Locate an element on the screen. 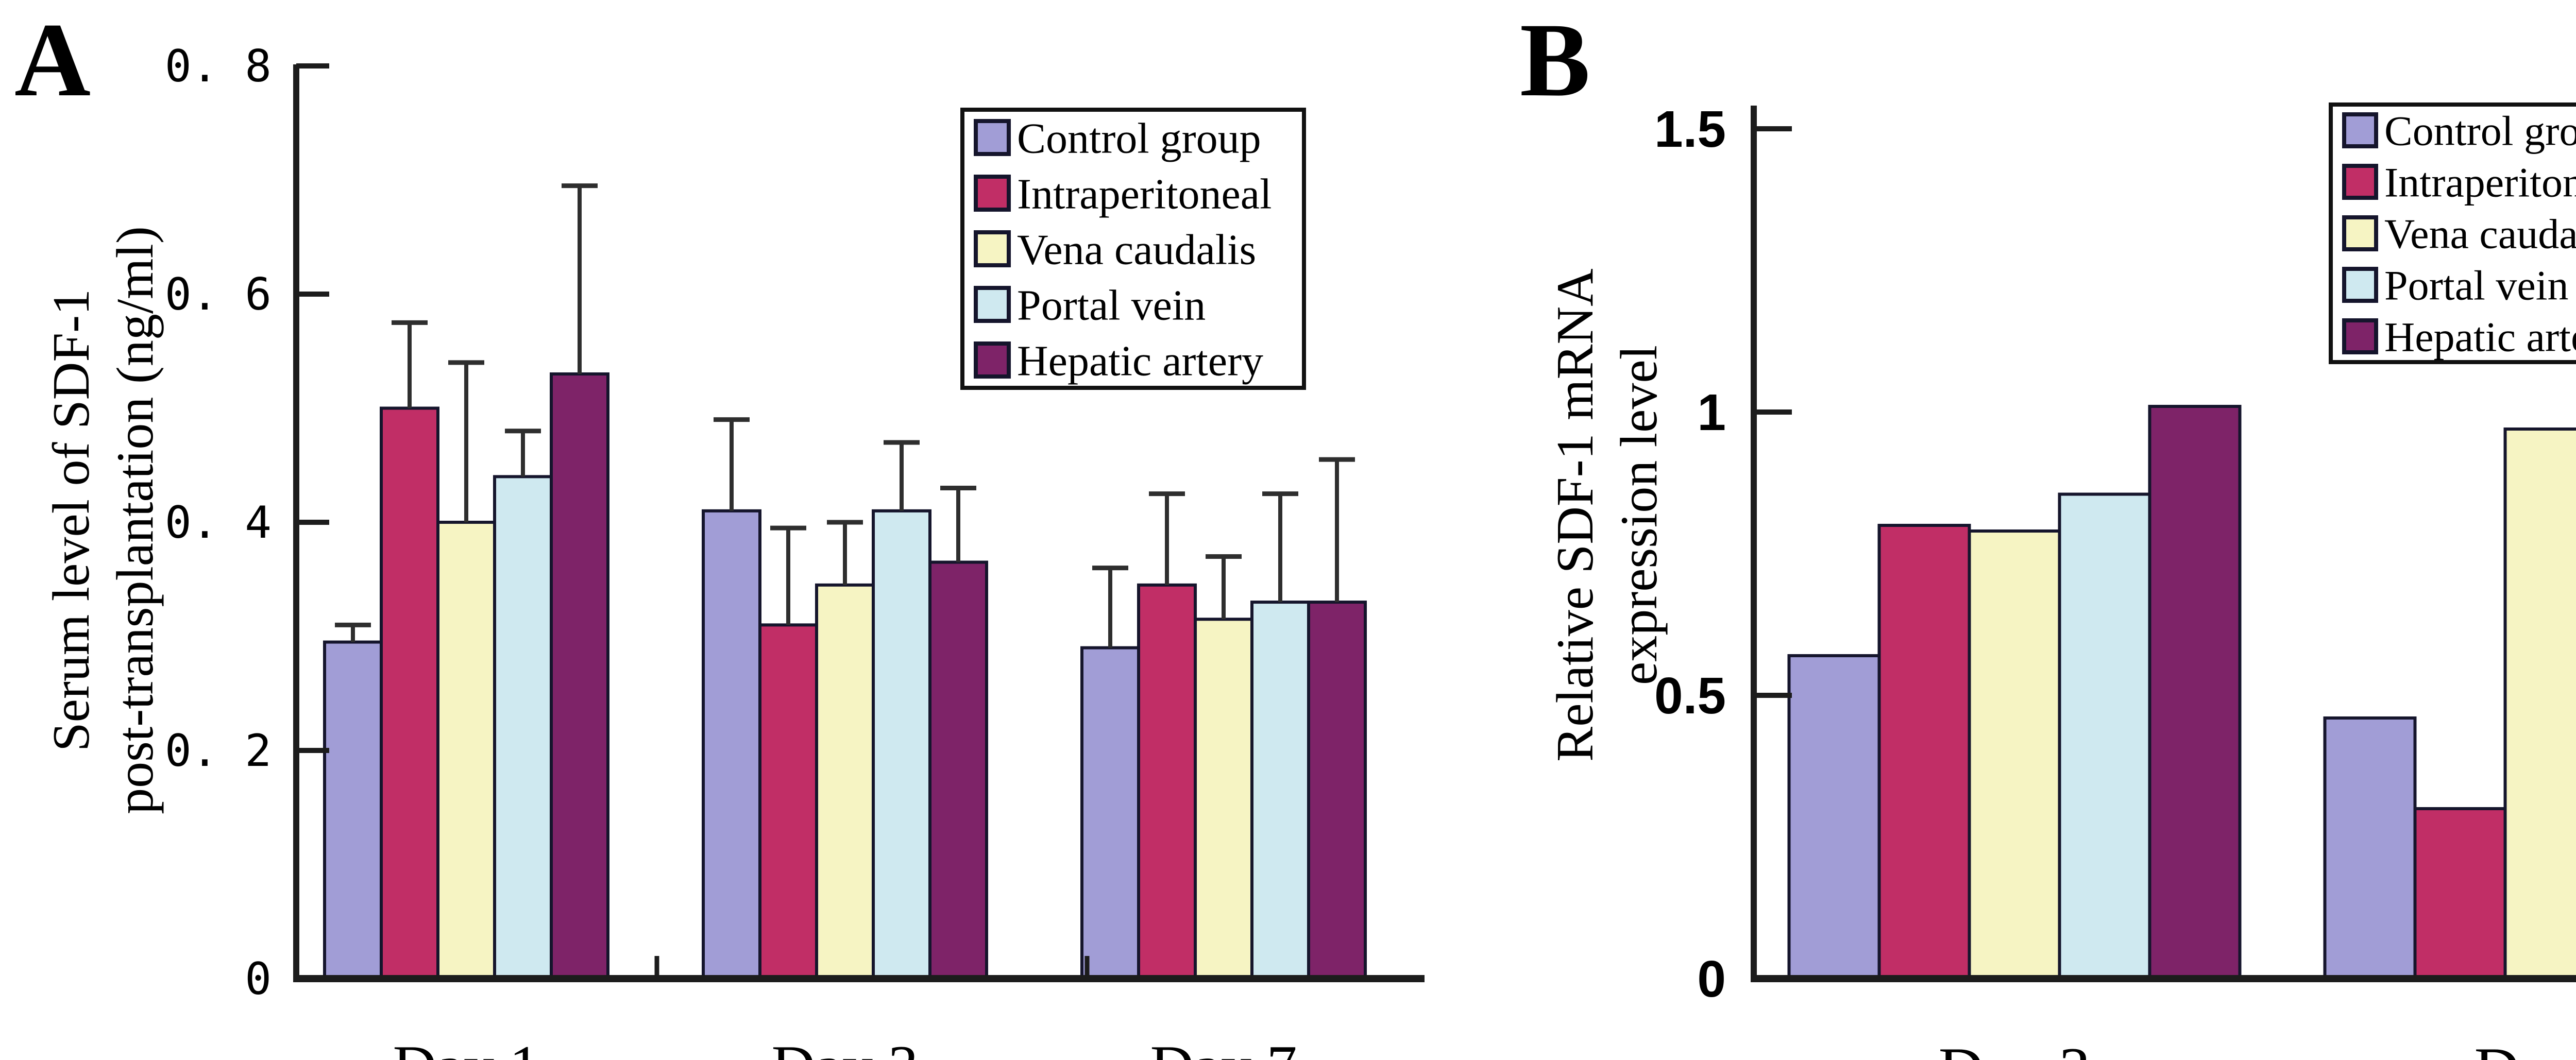  y-axis-title-line: expression level is located at coordinates (1639, 515).